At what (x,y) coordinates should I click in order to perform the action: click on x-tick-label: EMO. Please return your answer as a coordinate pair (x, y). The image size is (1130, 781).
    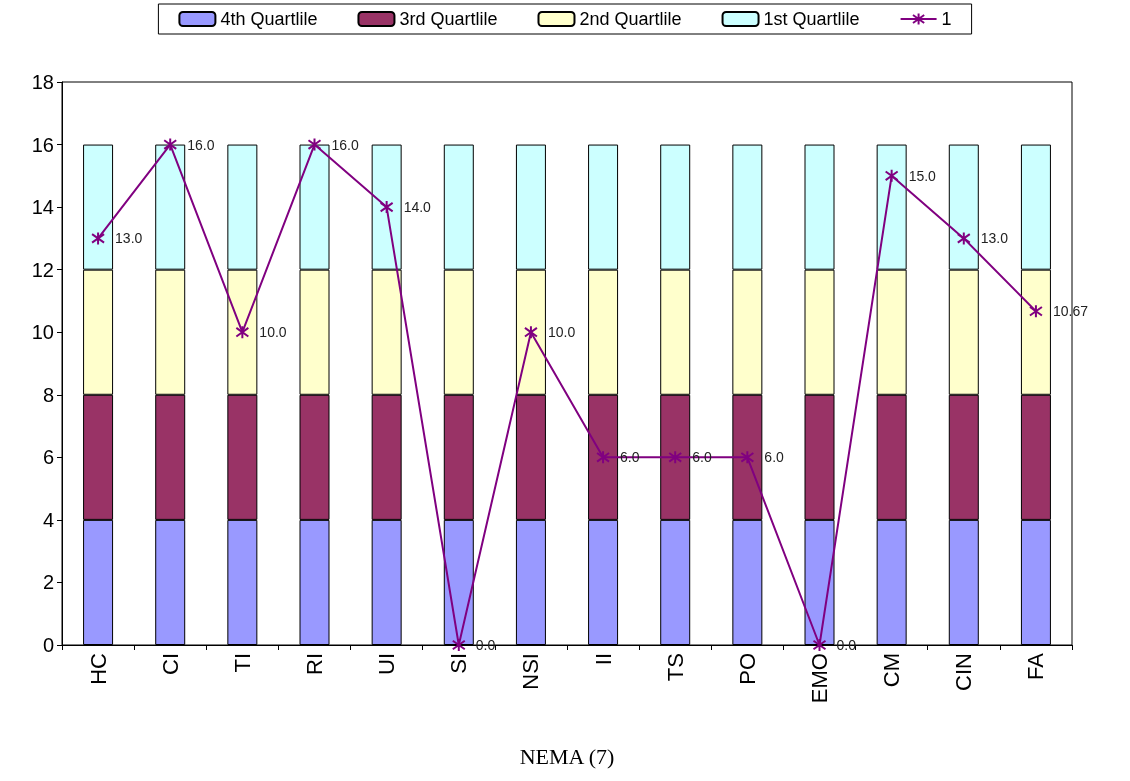
    Looking at the image, I should click on (819, 678).